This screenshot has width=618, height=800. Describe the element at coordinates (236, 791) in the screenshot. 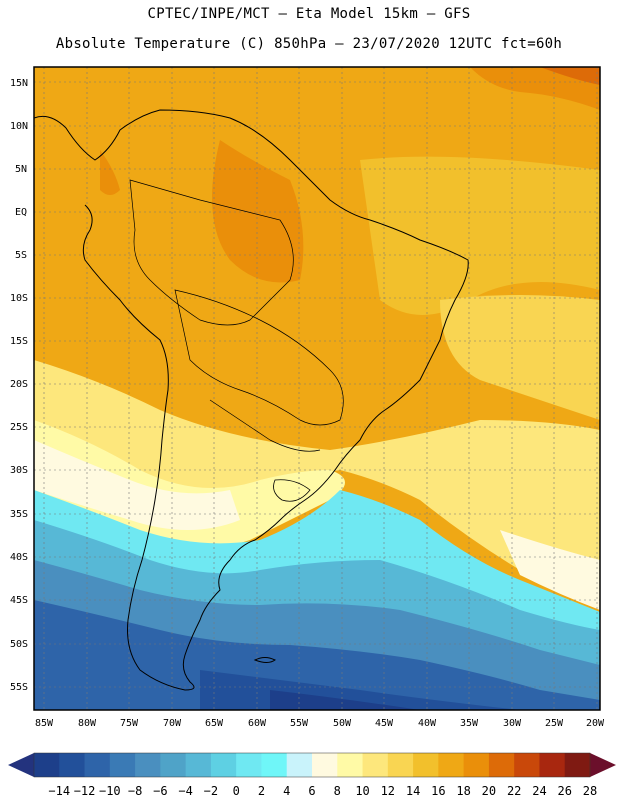

I see `colorbar-label: 0` at that location.